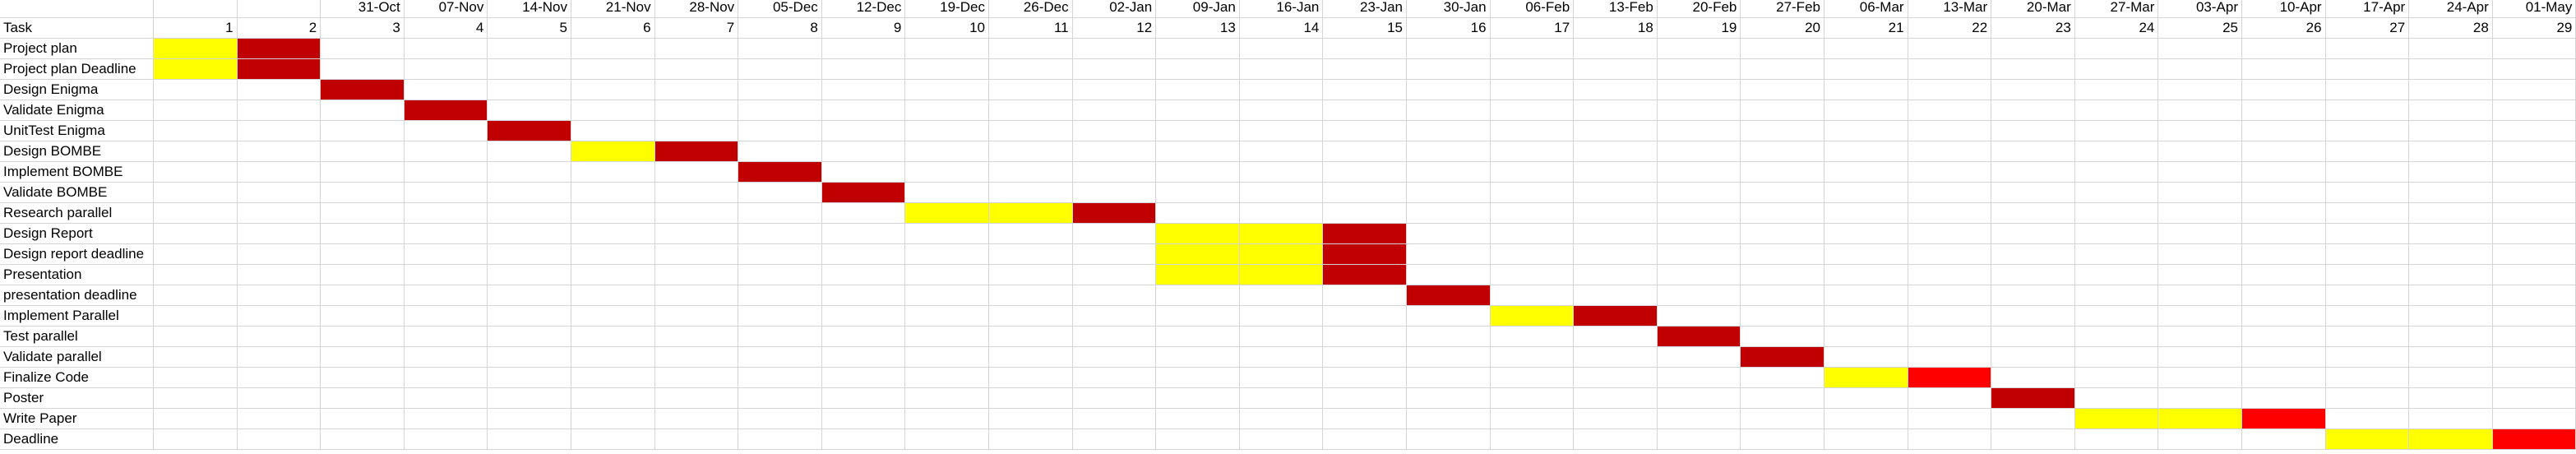 This screenshot has height=454, width=2576. What do you see at coordinates (77, 49) in the screenshot?
I see `task-name-cell: Project plan` at bounding box center [77, 49].